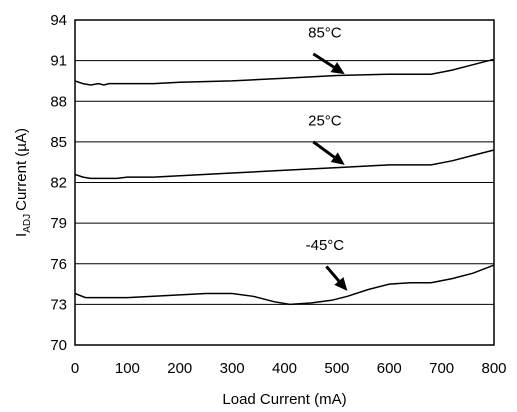 This screenshot has height=412, width=517. Describe the element at coordinates (58, 304) in the screenshot. I see `y-tick-label: 73` at that location.